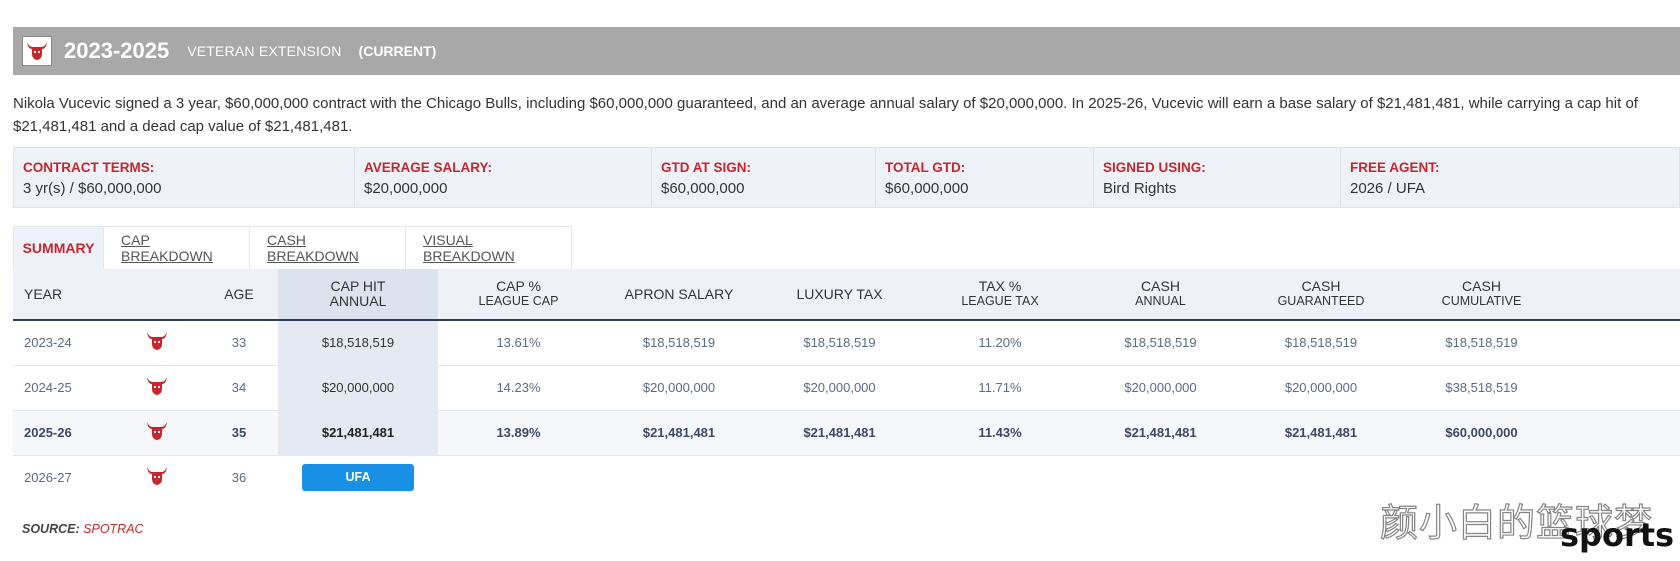 The width and height of the screenshot is (1680, 561). I want to click on term-label: AVERAGE SALARY:, so click(428, 167).